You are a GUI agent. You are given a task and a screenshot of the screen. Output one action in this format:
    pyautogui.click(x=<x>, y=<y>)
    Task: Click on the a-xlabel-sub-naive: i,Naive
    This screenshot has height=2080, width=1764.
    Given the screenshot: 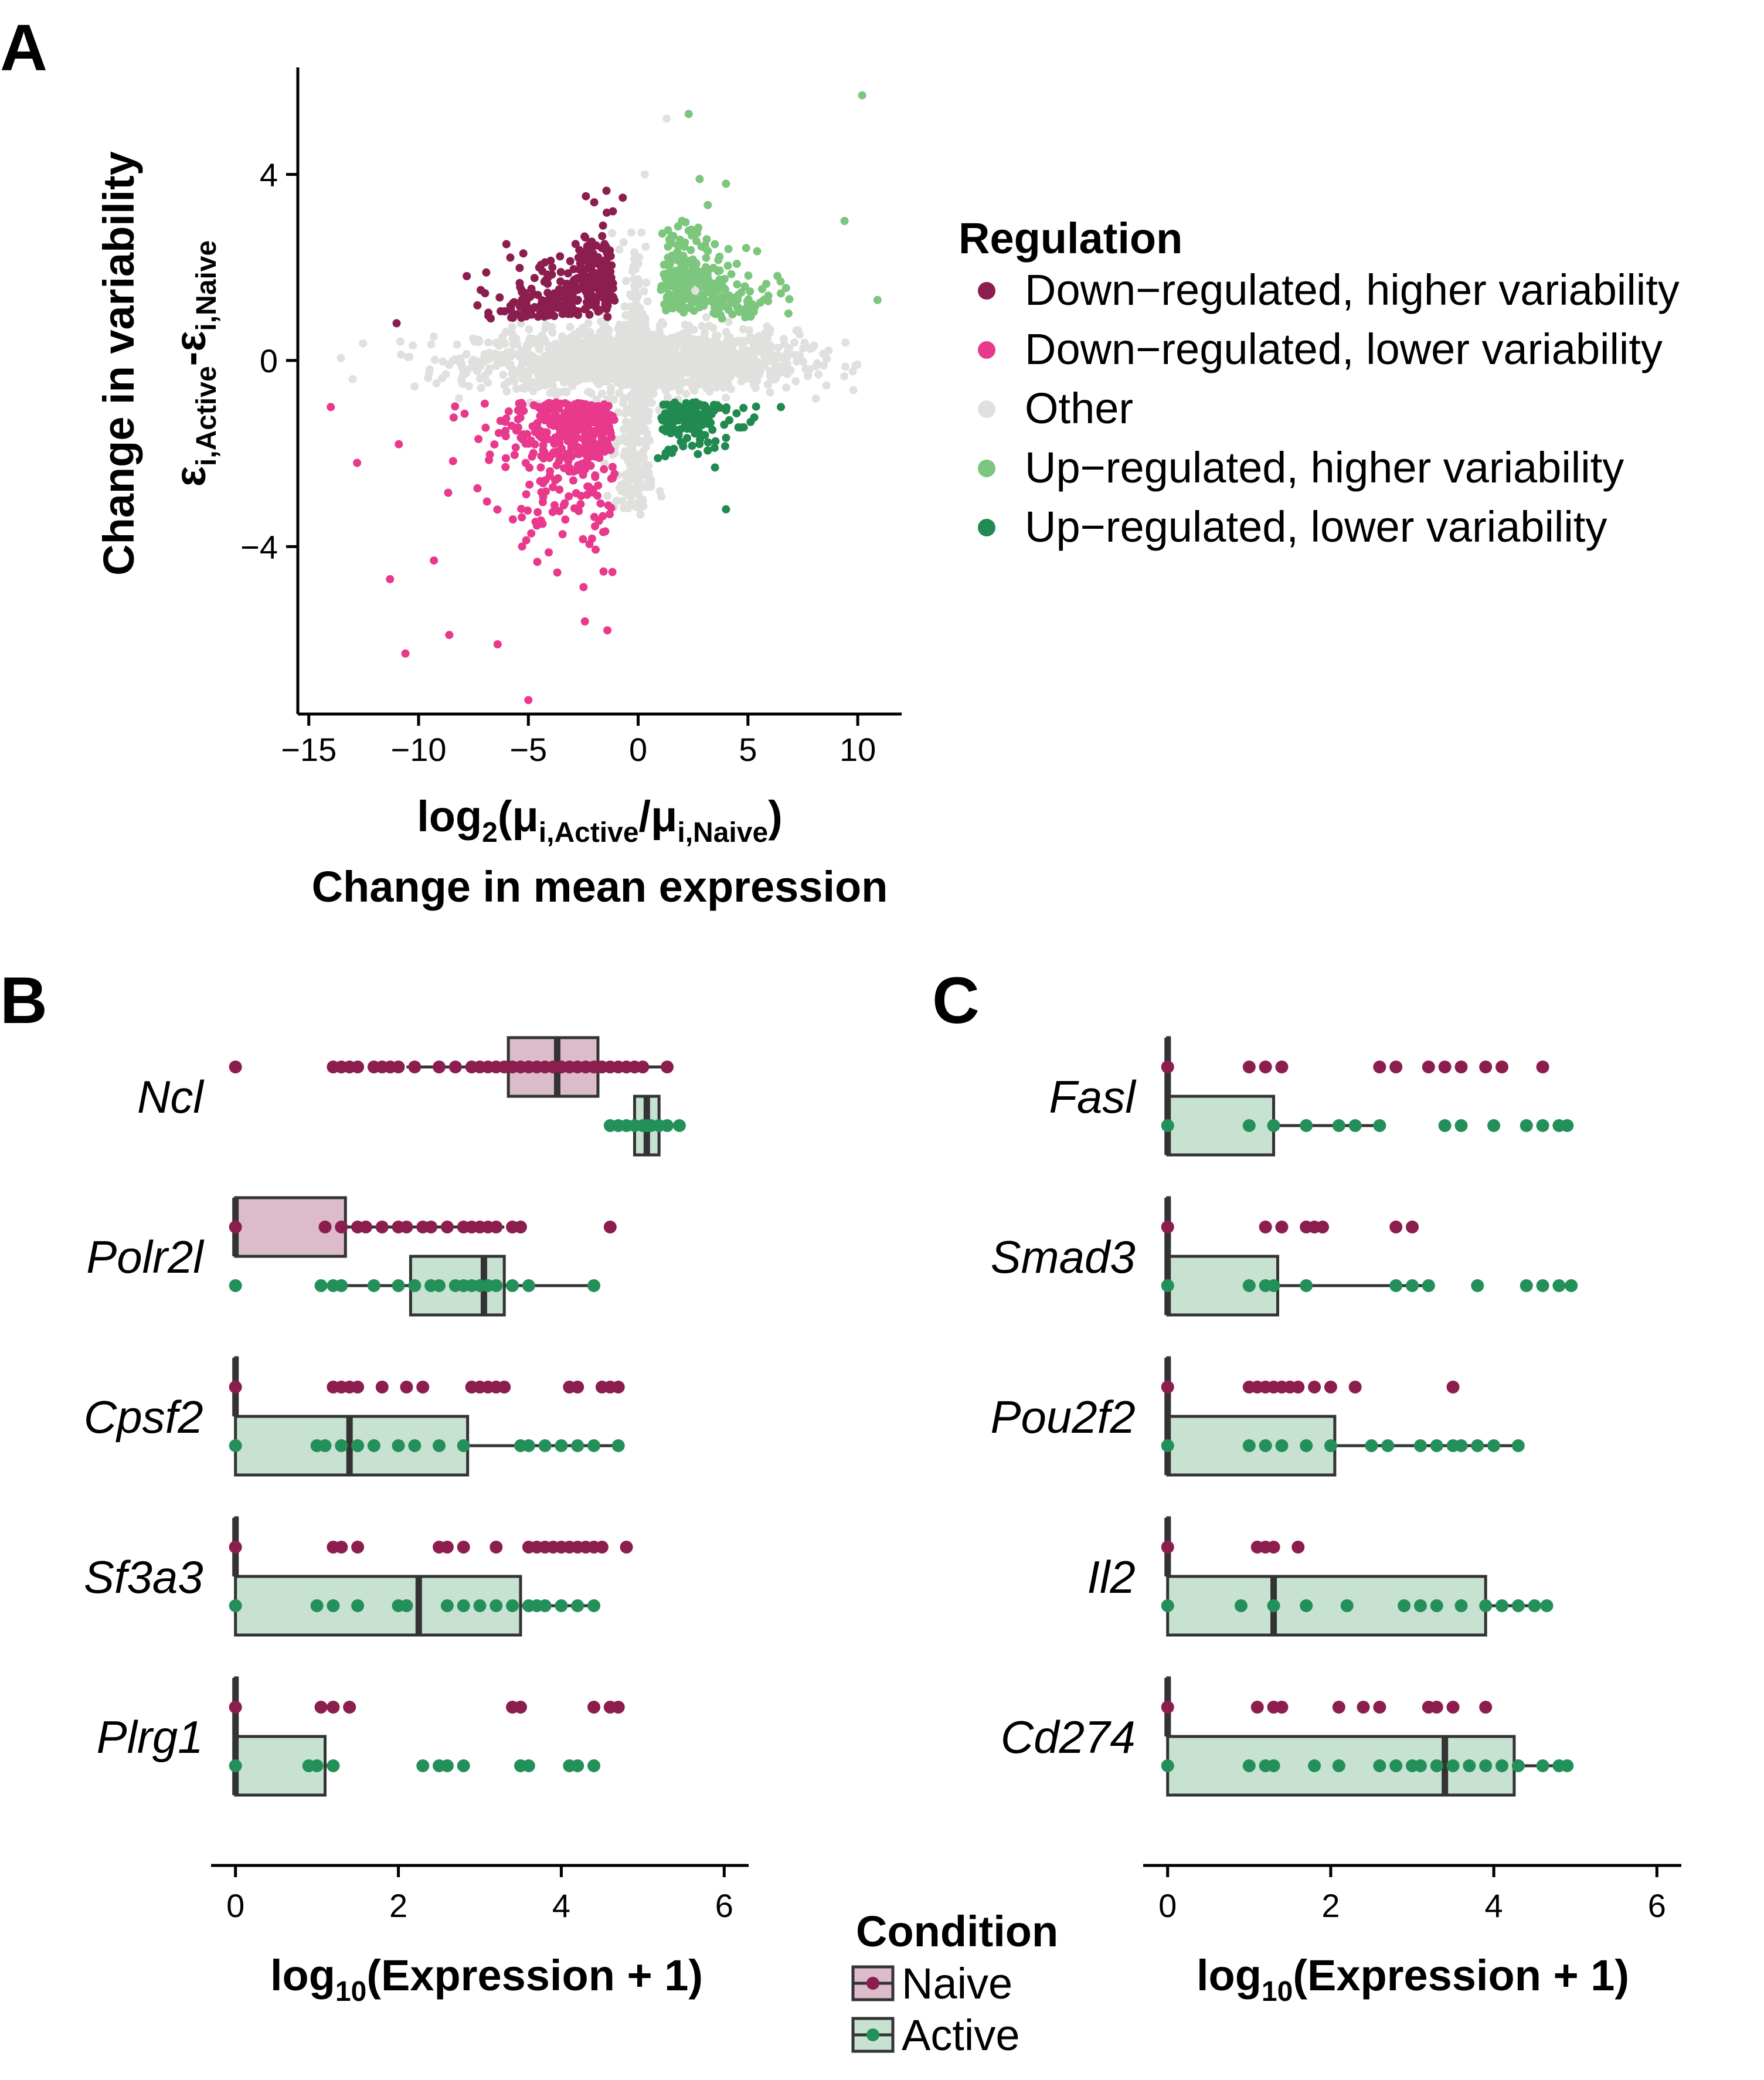 What is the action you would take?
    pyautogui.click(x=723, y=832)
    